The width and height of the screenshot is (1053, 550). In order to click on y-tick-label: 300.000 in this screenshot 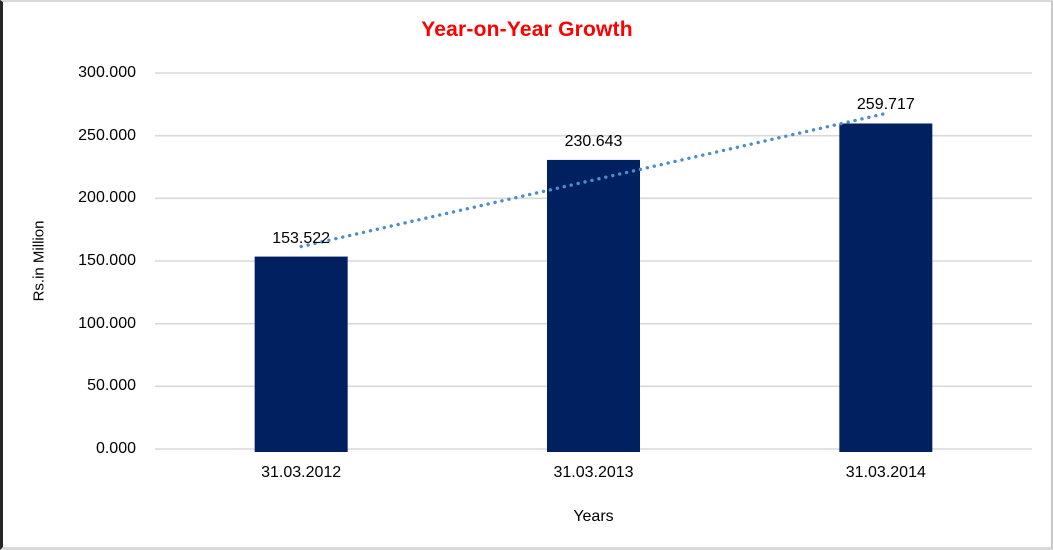, I will do `click(107, 72)`.